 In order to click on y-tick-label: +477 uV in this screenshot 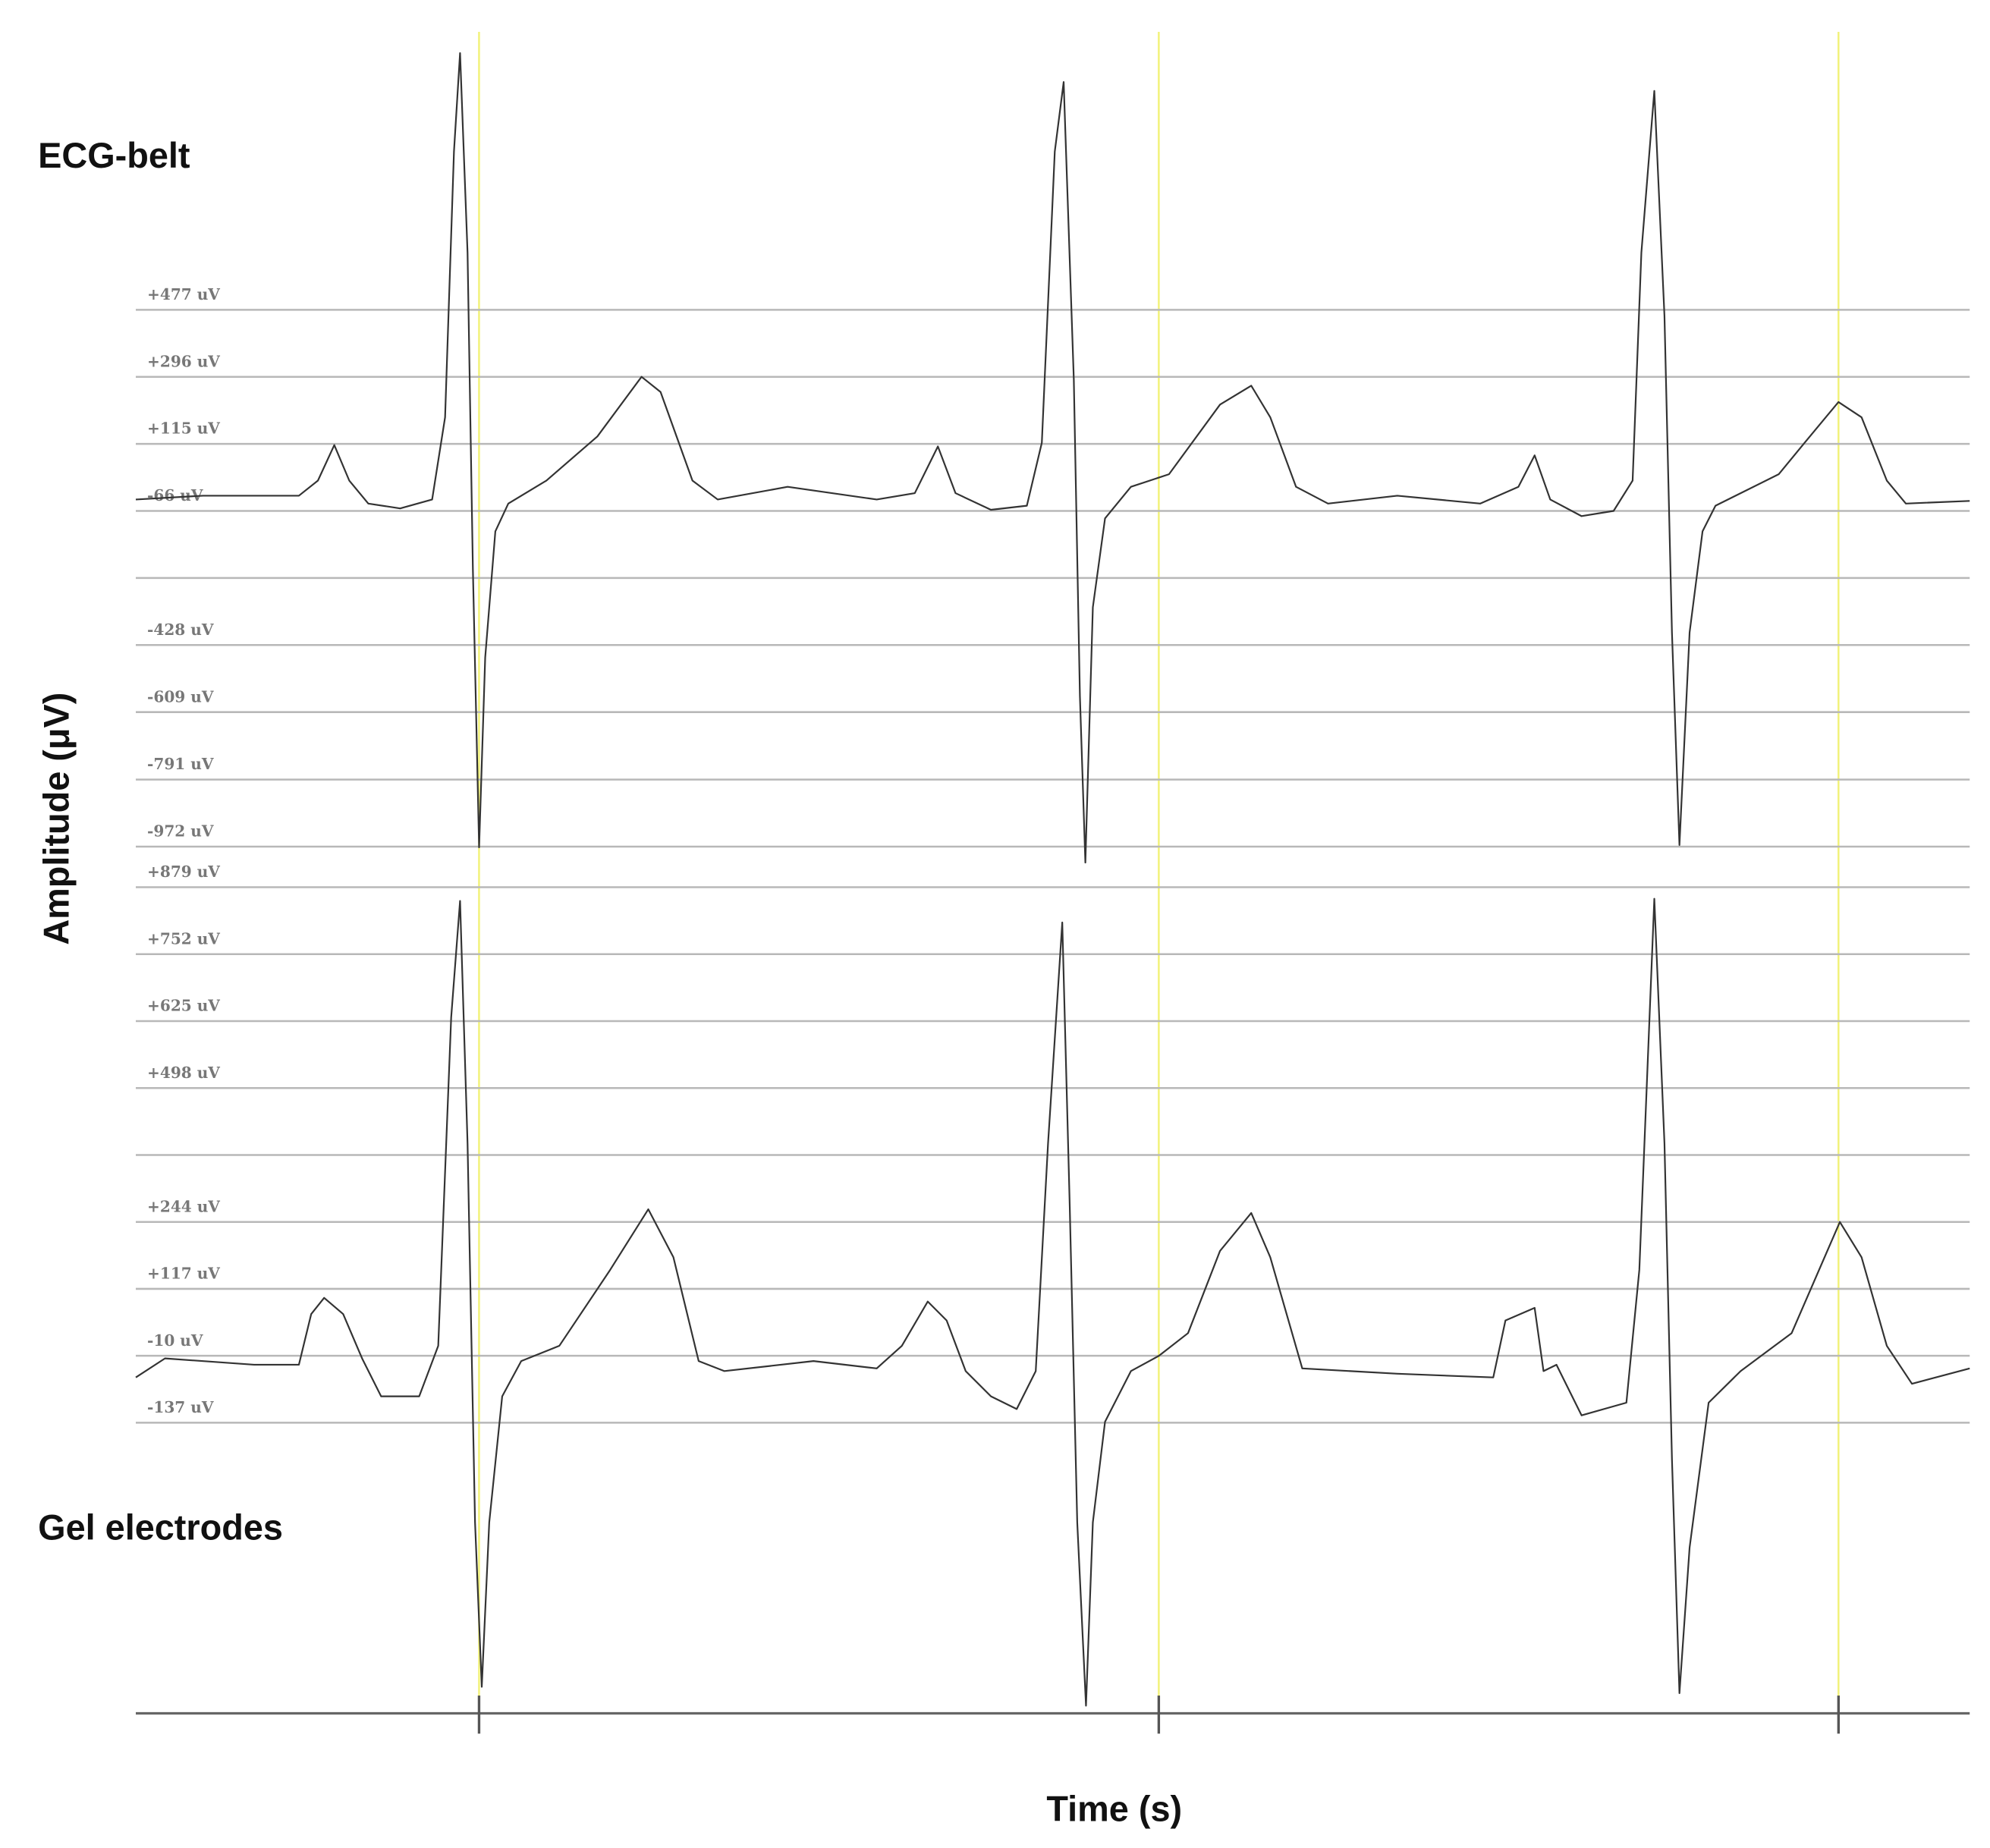, I will do `click(183, 294)`.